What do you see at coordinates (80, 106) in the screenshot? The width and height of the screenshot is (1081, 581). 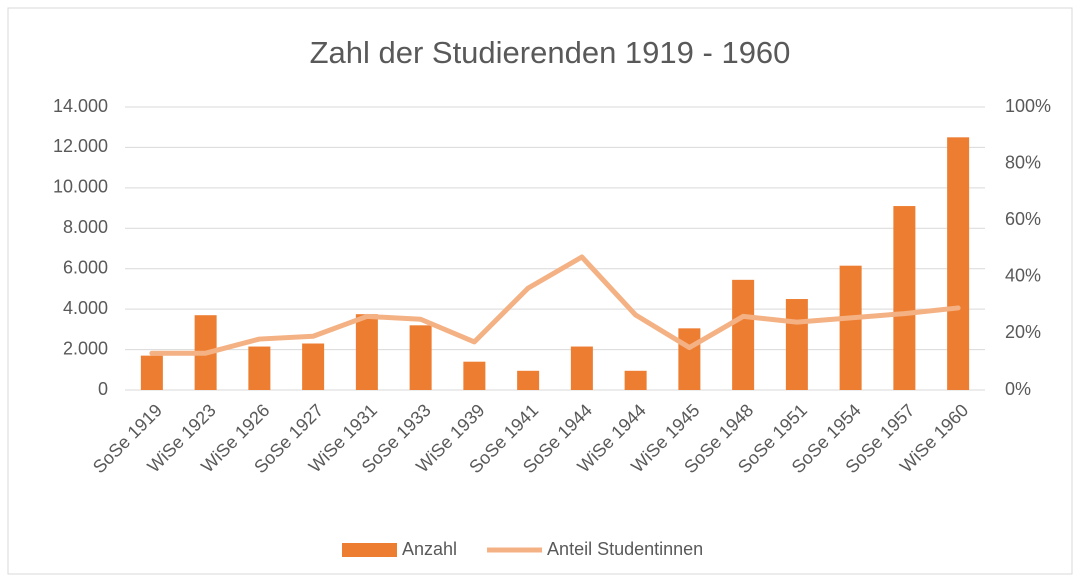 I see `y-tick-label: 14.000` at bounding box center [80, 106].